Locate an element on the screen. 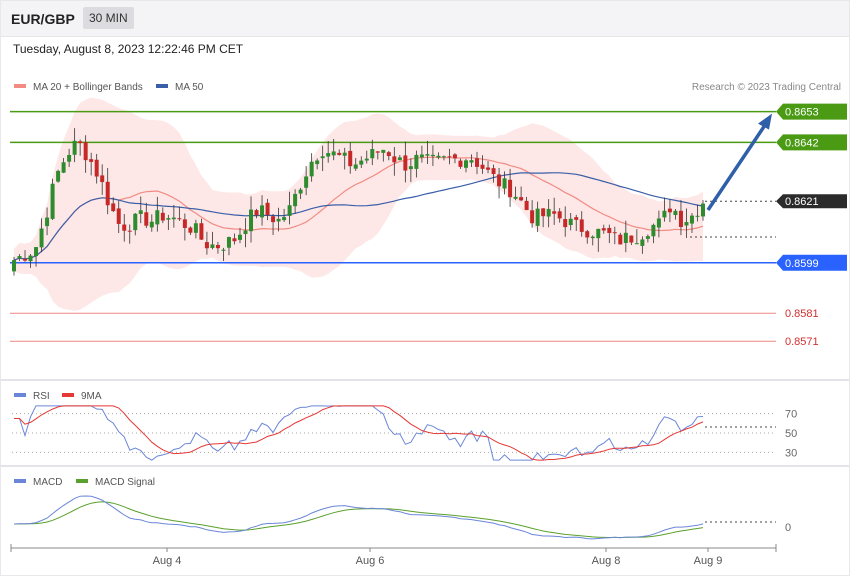 The height and width of the screenshot is (576, 850). price-tag-support is located at coordinates (811, 262).